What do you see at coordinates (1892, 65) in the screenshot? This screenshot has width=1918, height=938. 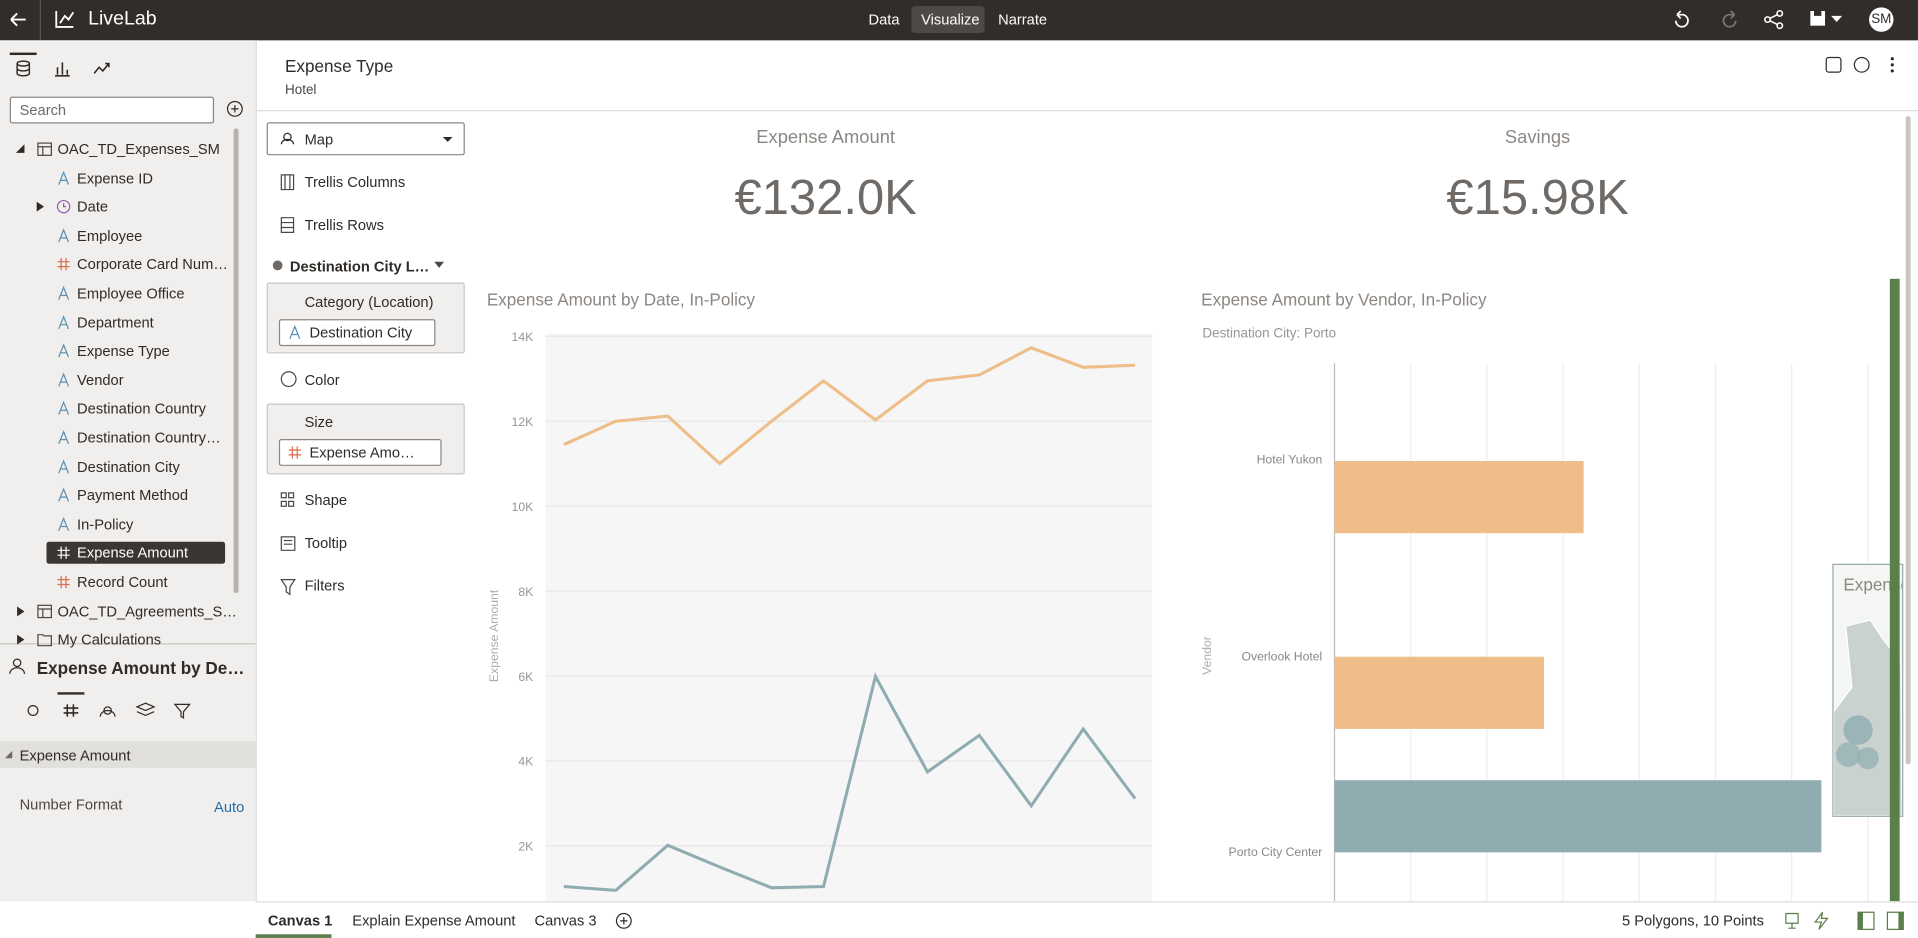 I see `menu-icon` at bounding box center [1892, 65].